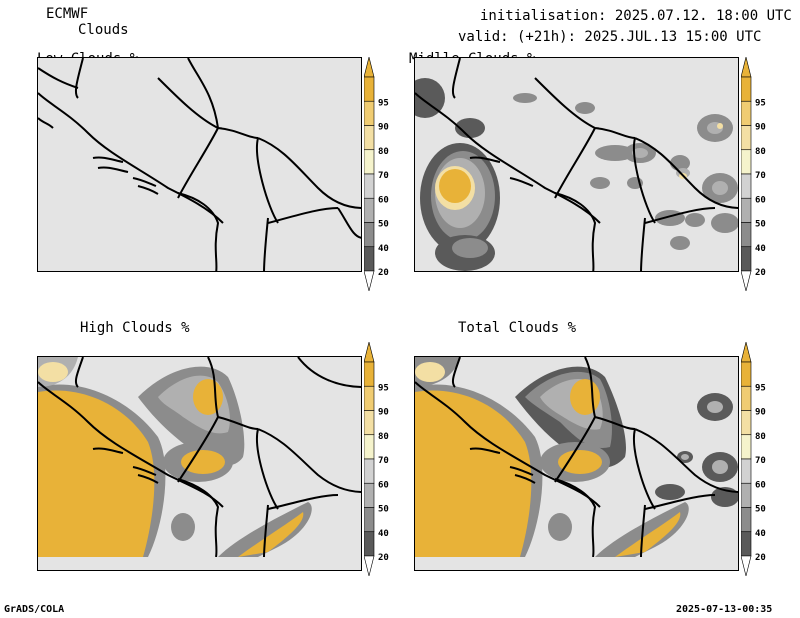  I want to click on footer-software: GrADS/COLA, so click(34, 609).